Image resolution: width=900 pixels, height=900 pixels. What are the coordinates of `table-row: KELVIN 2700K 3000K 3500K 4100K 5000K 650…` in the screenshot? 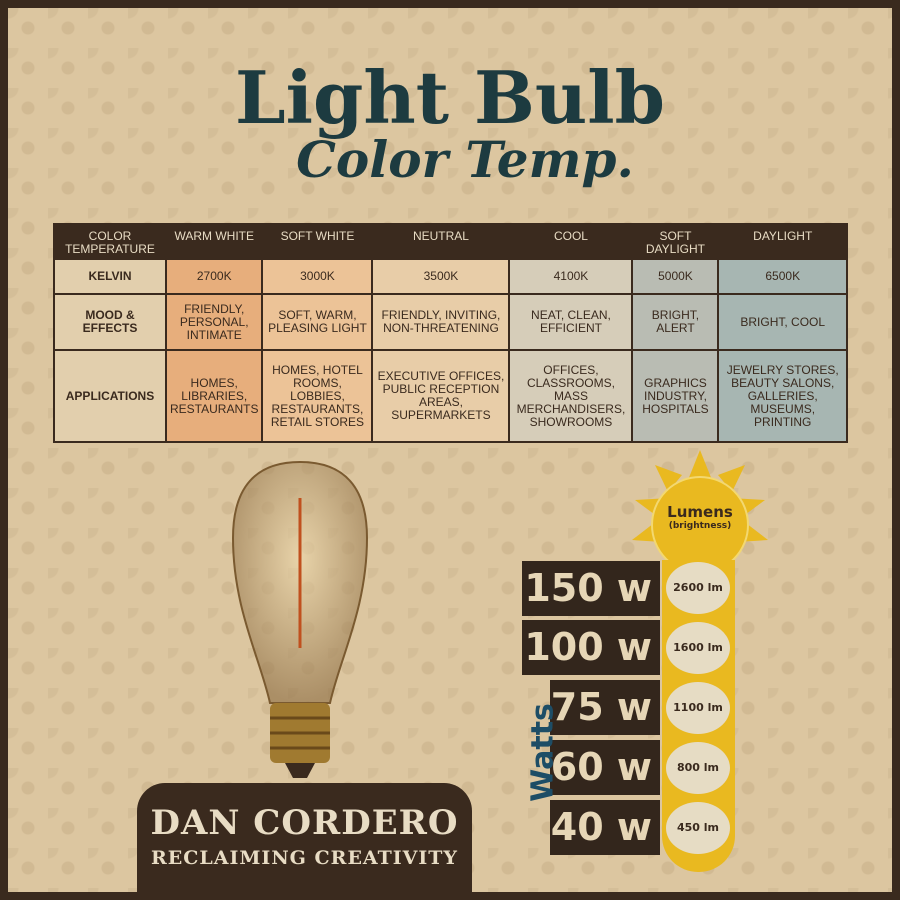 It's located at (450, 276).